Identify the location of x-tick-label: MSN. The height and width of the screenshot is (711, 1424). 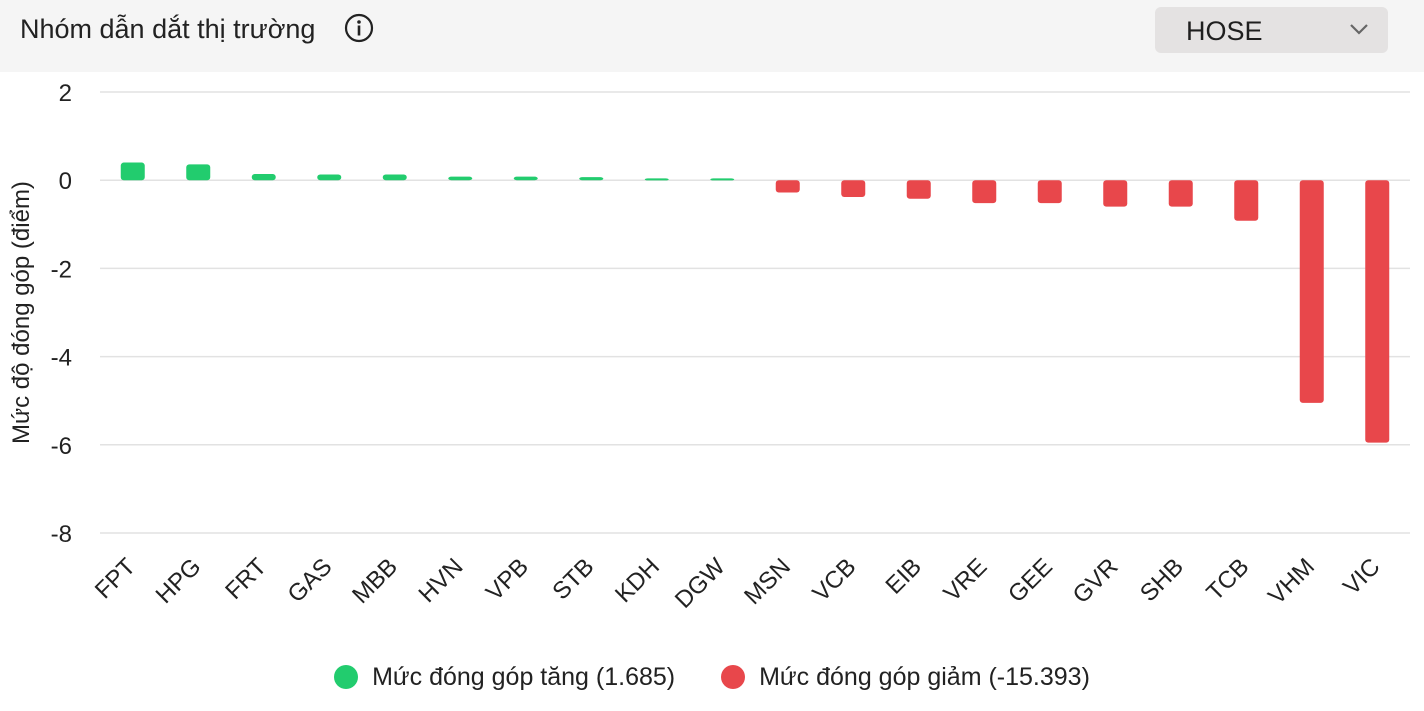
(767, 581).